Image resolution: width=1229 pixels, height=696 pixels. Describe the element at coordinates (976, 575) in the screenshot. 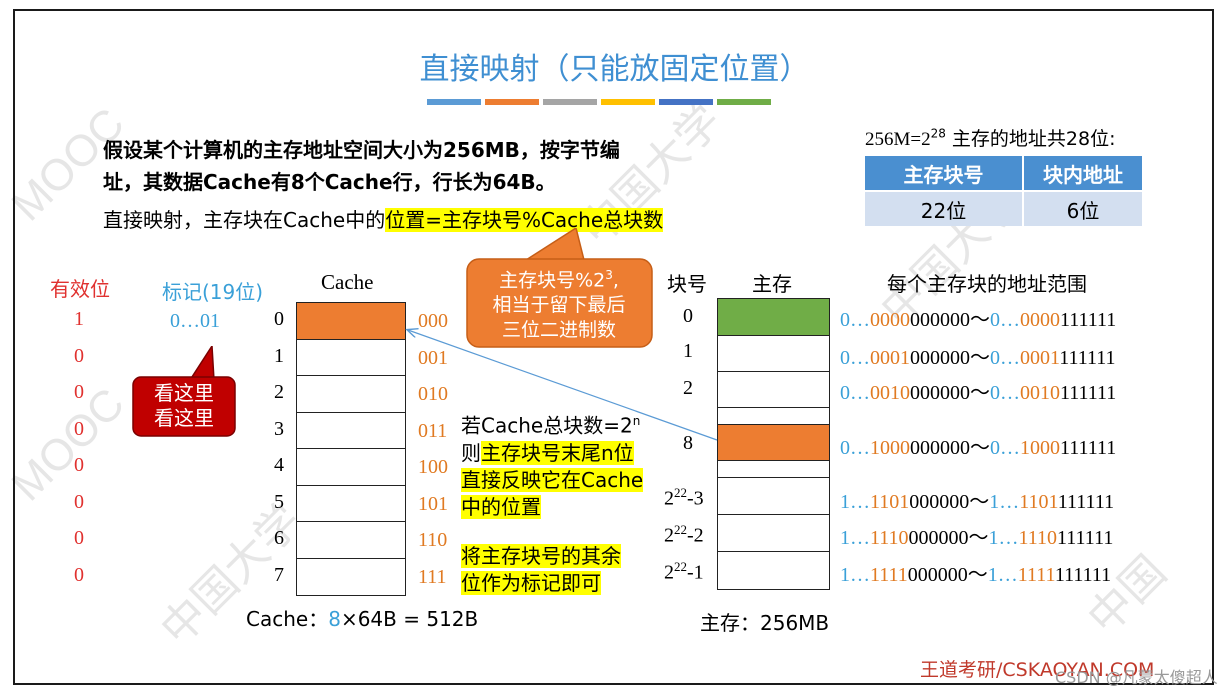

I see `address-range: 1…1111000000～1…1111111111` at that location.